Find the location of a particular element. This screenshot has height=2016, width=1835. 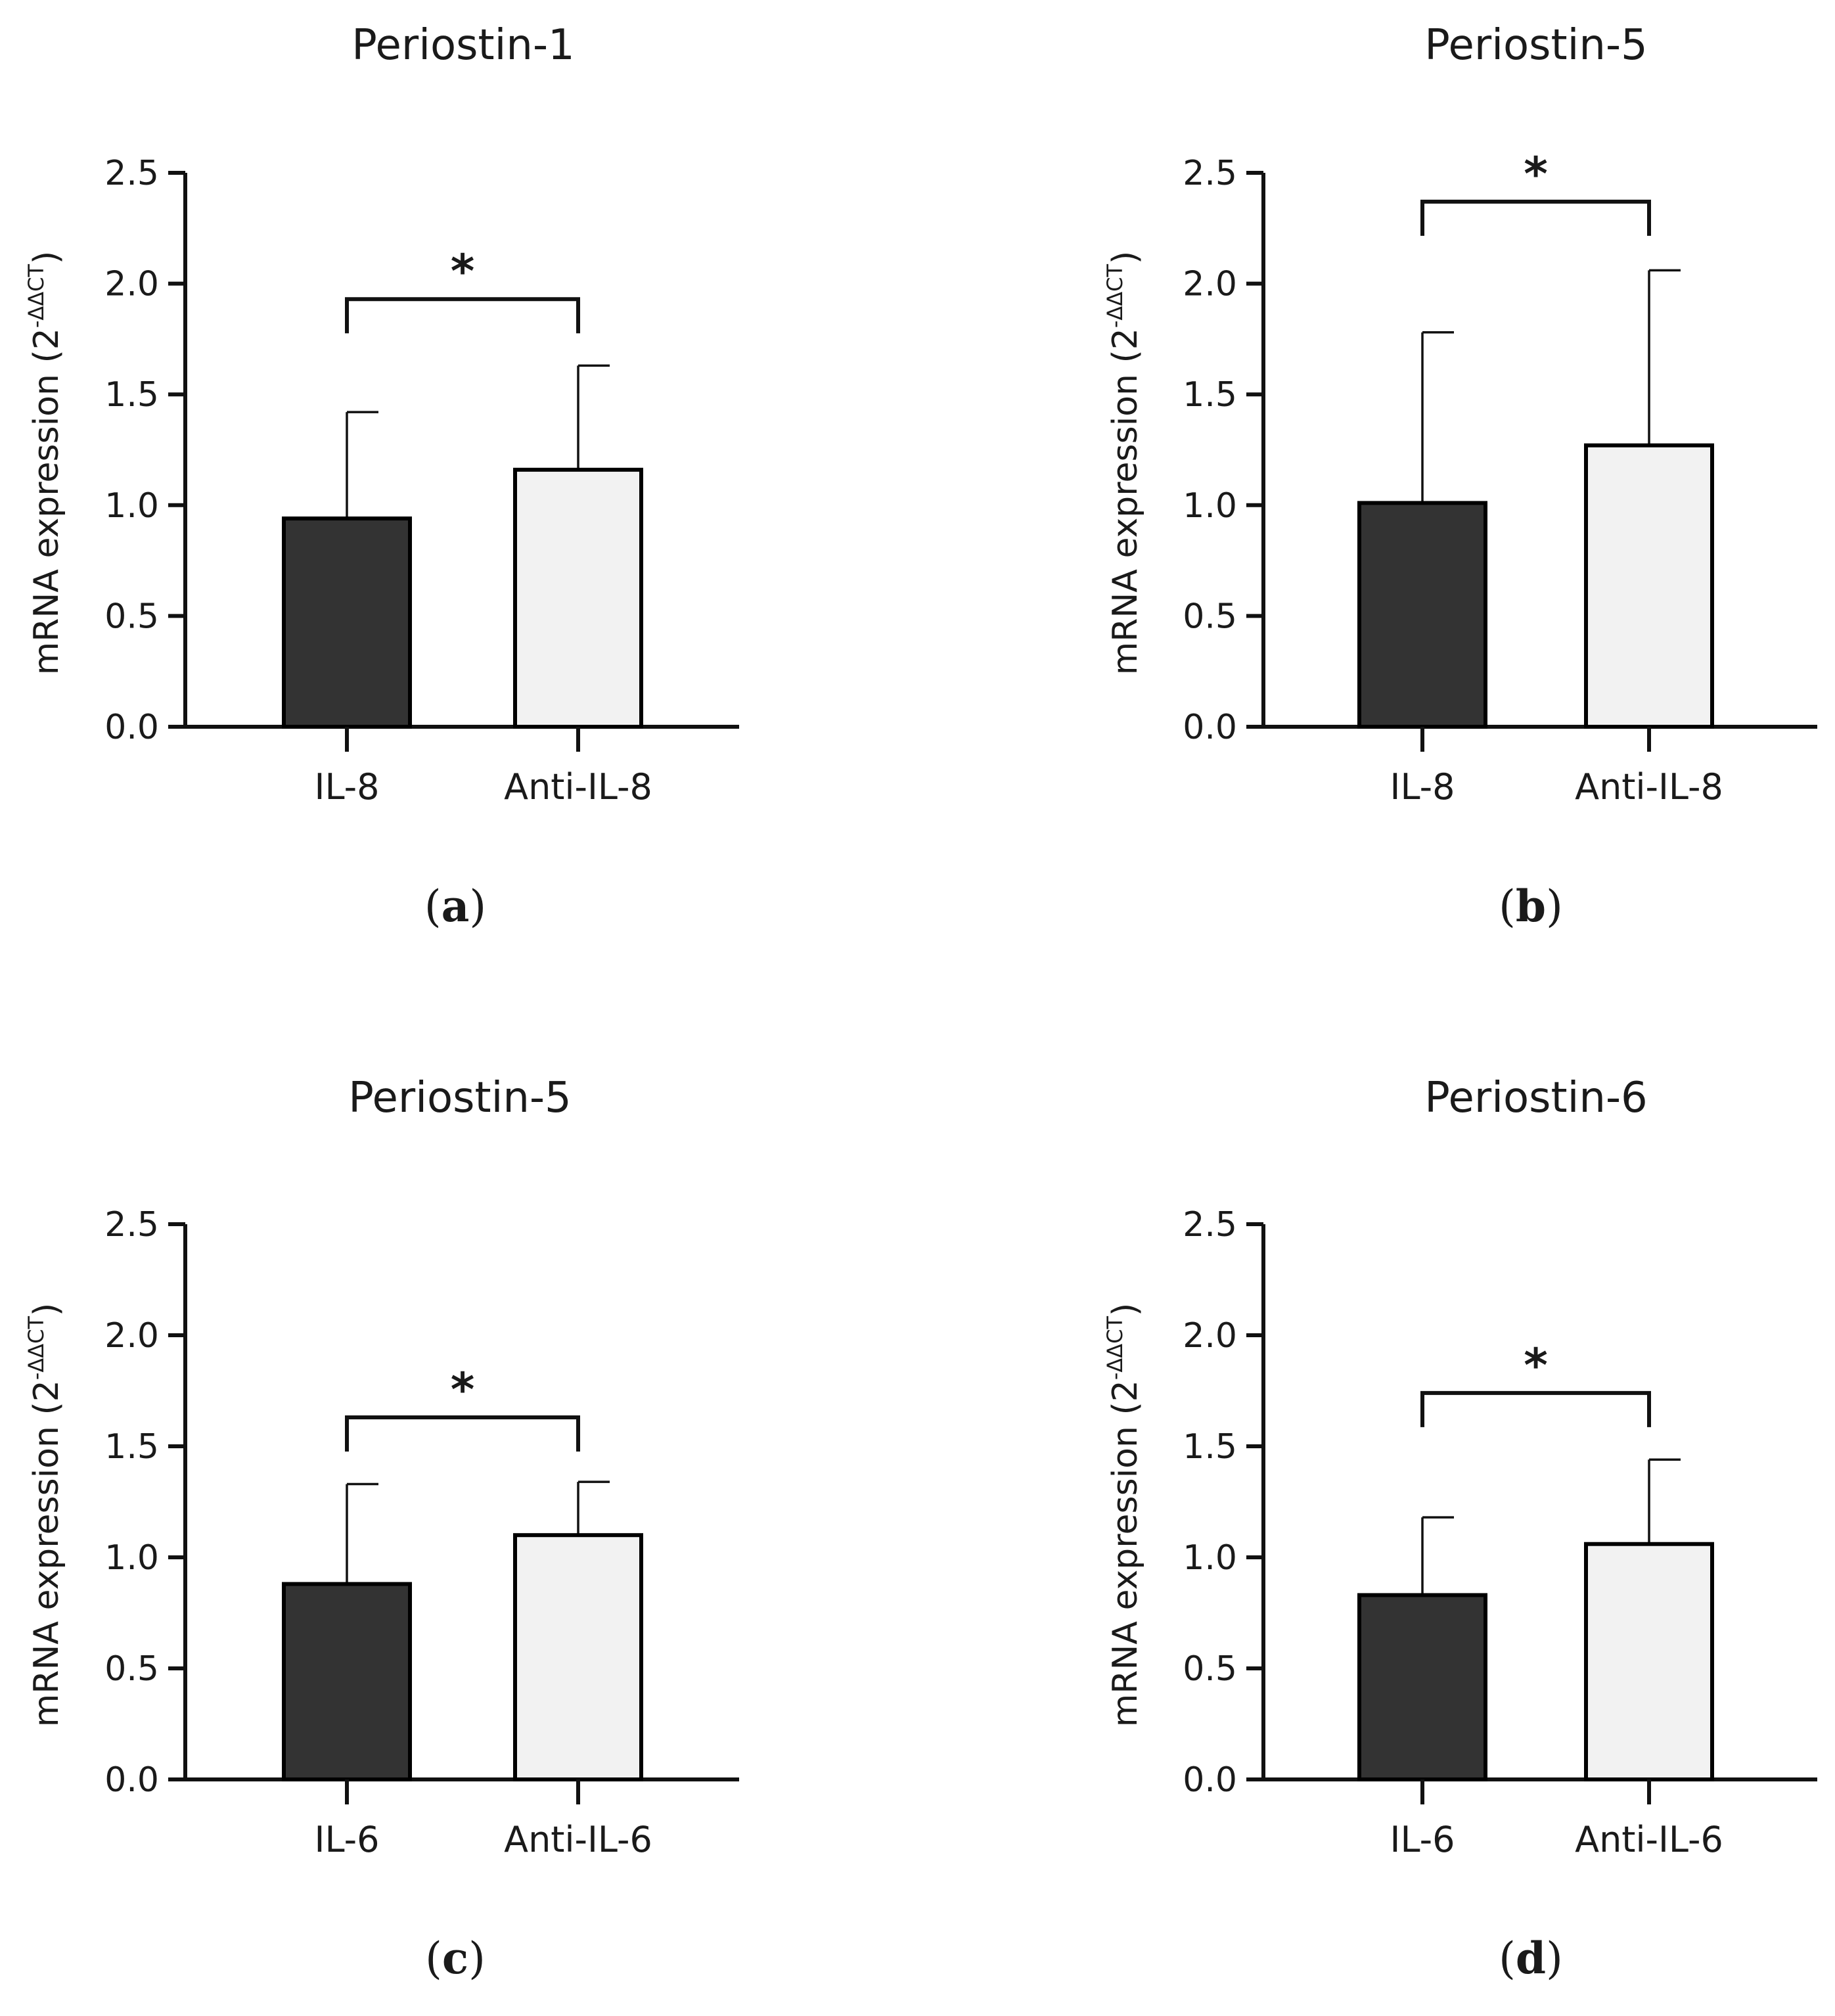

chart-title: Periostin-1 is located at coordinates (463, 45).